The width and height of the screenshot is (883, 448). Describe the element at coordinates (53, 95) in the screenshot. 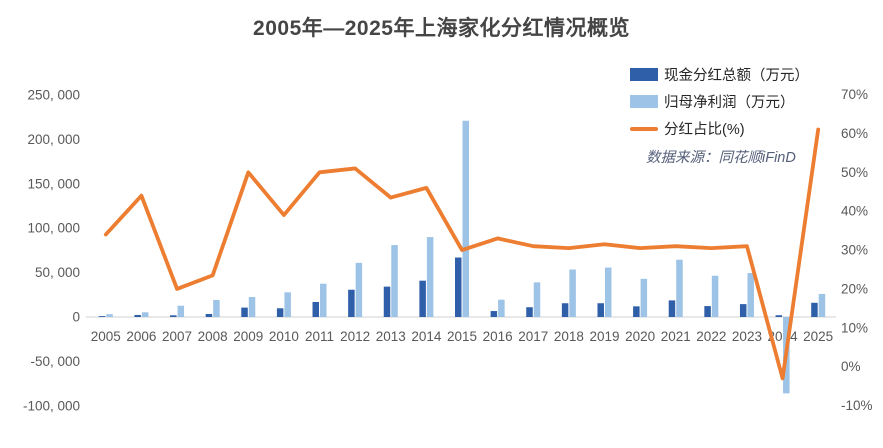

I see `left-axis-tick-250000: 250, 000` at that location.